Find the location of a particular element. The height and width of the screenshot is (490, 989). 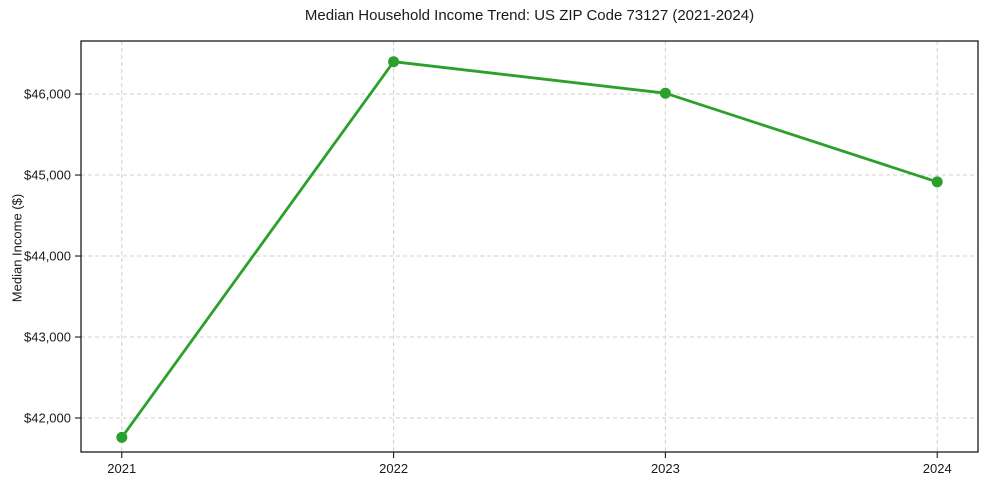

x-tick-label: 2022 is located at coordinates (393, 468).